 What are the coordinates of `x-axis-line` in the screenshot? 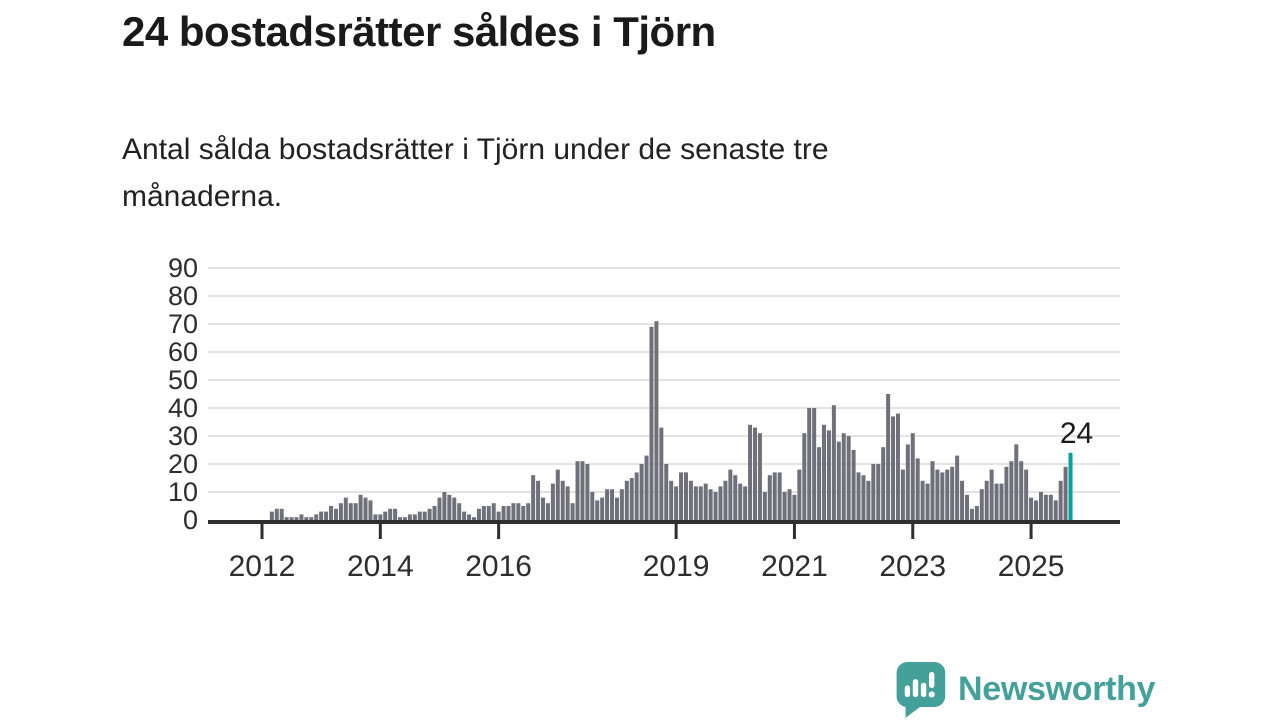 It's located at (664, 522).